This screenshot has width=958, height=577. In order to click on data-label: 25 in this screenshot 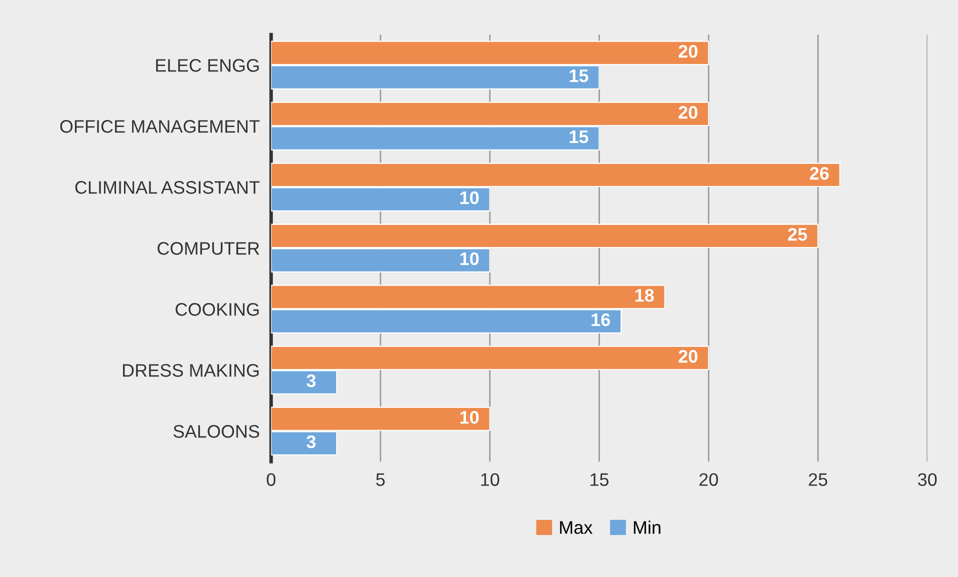, I will do `click(797, 234)`.